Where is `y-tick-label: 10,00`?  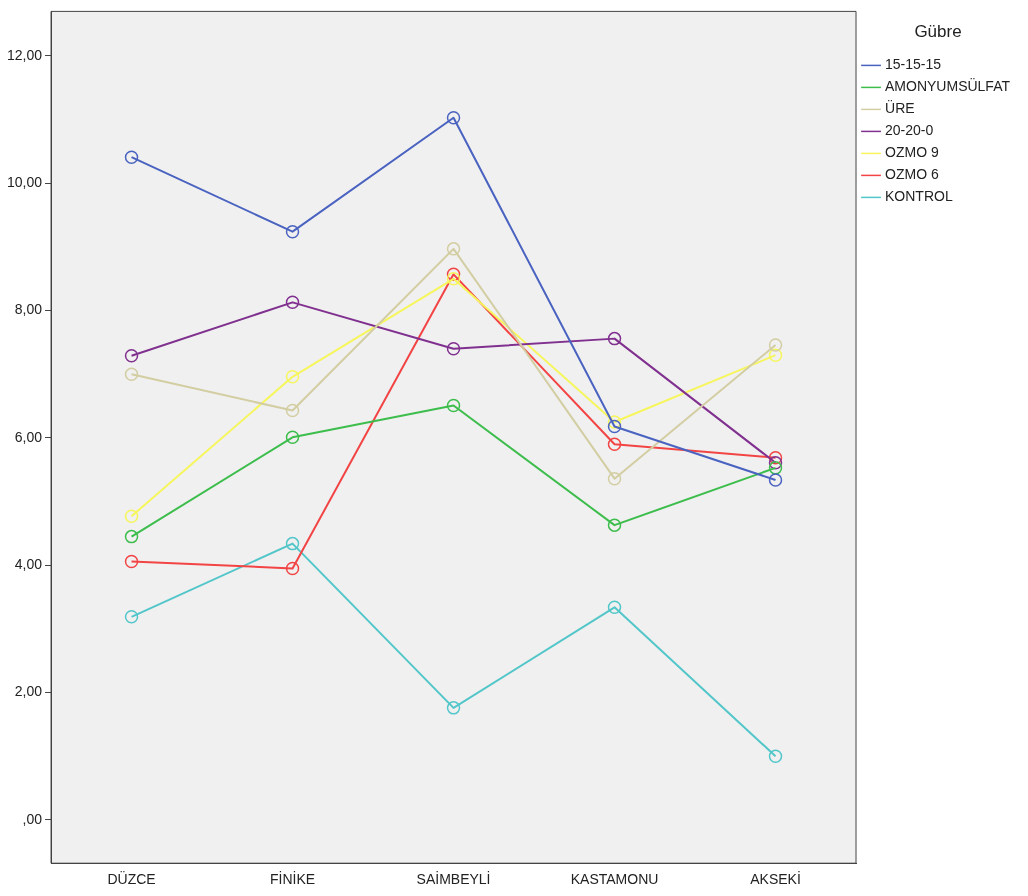 y-tick-label: 10,00 is located at coordinates (24, 182).